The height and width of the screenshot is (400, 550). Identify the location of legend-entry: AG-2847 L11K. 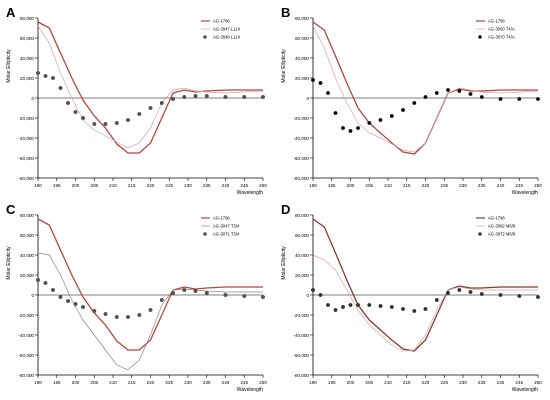
(227, 29).